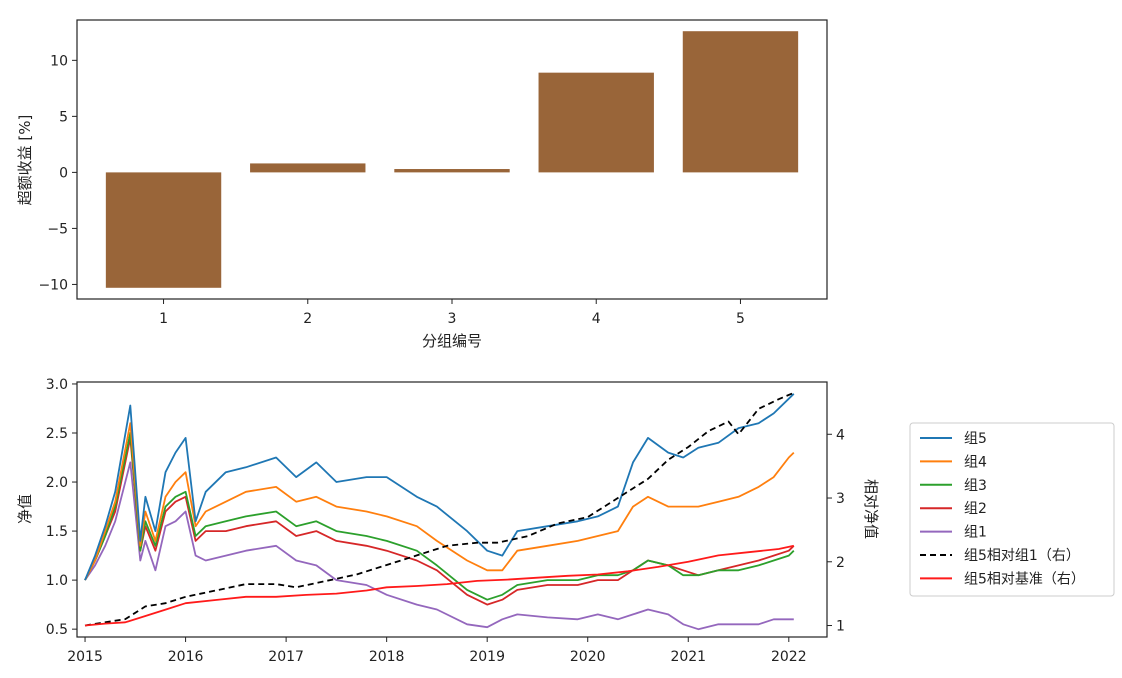 The width and height of the screenshot is (1122, 678). Describe the element at coordinates (975, 509) in the screenshot. I see `legend-label-3: 组2` at that location.